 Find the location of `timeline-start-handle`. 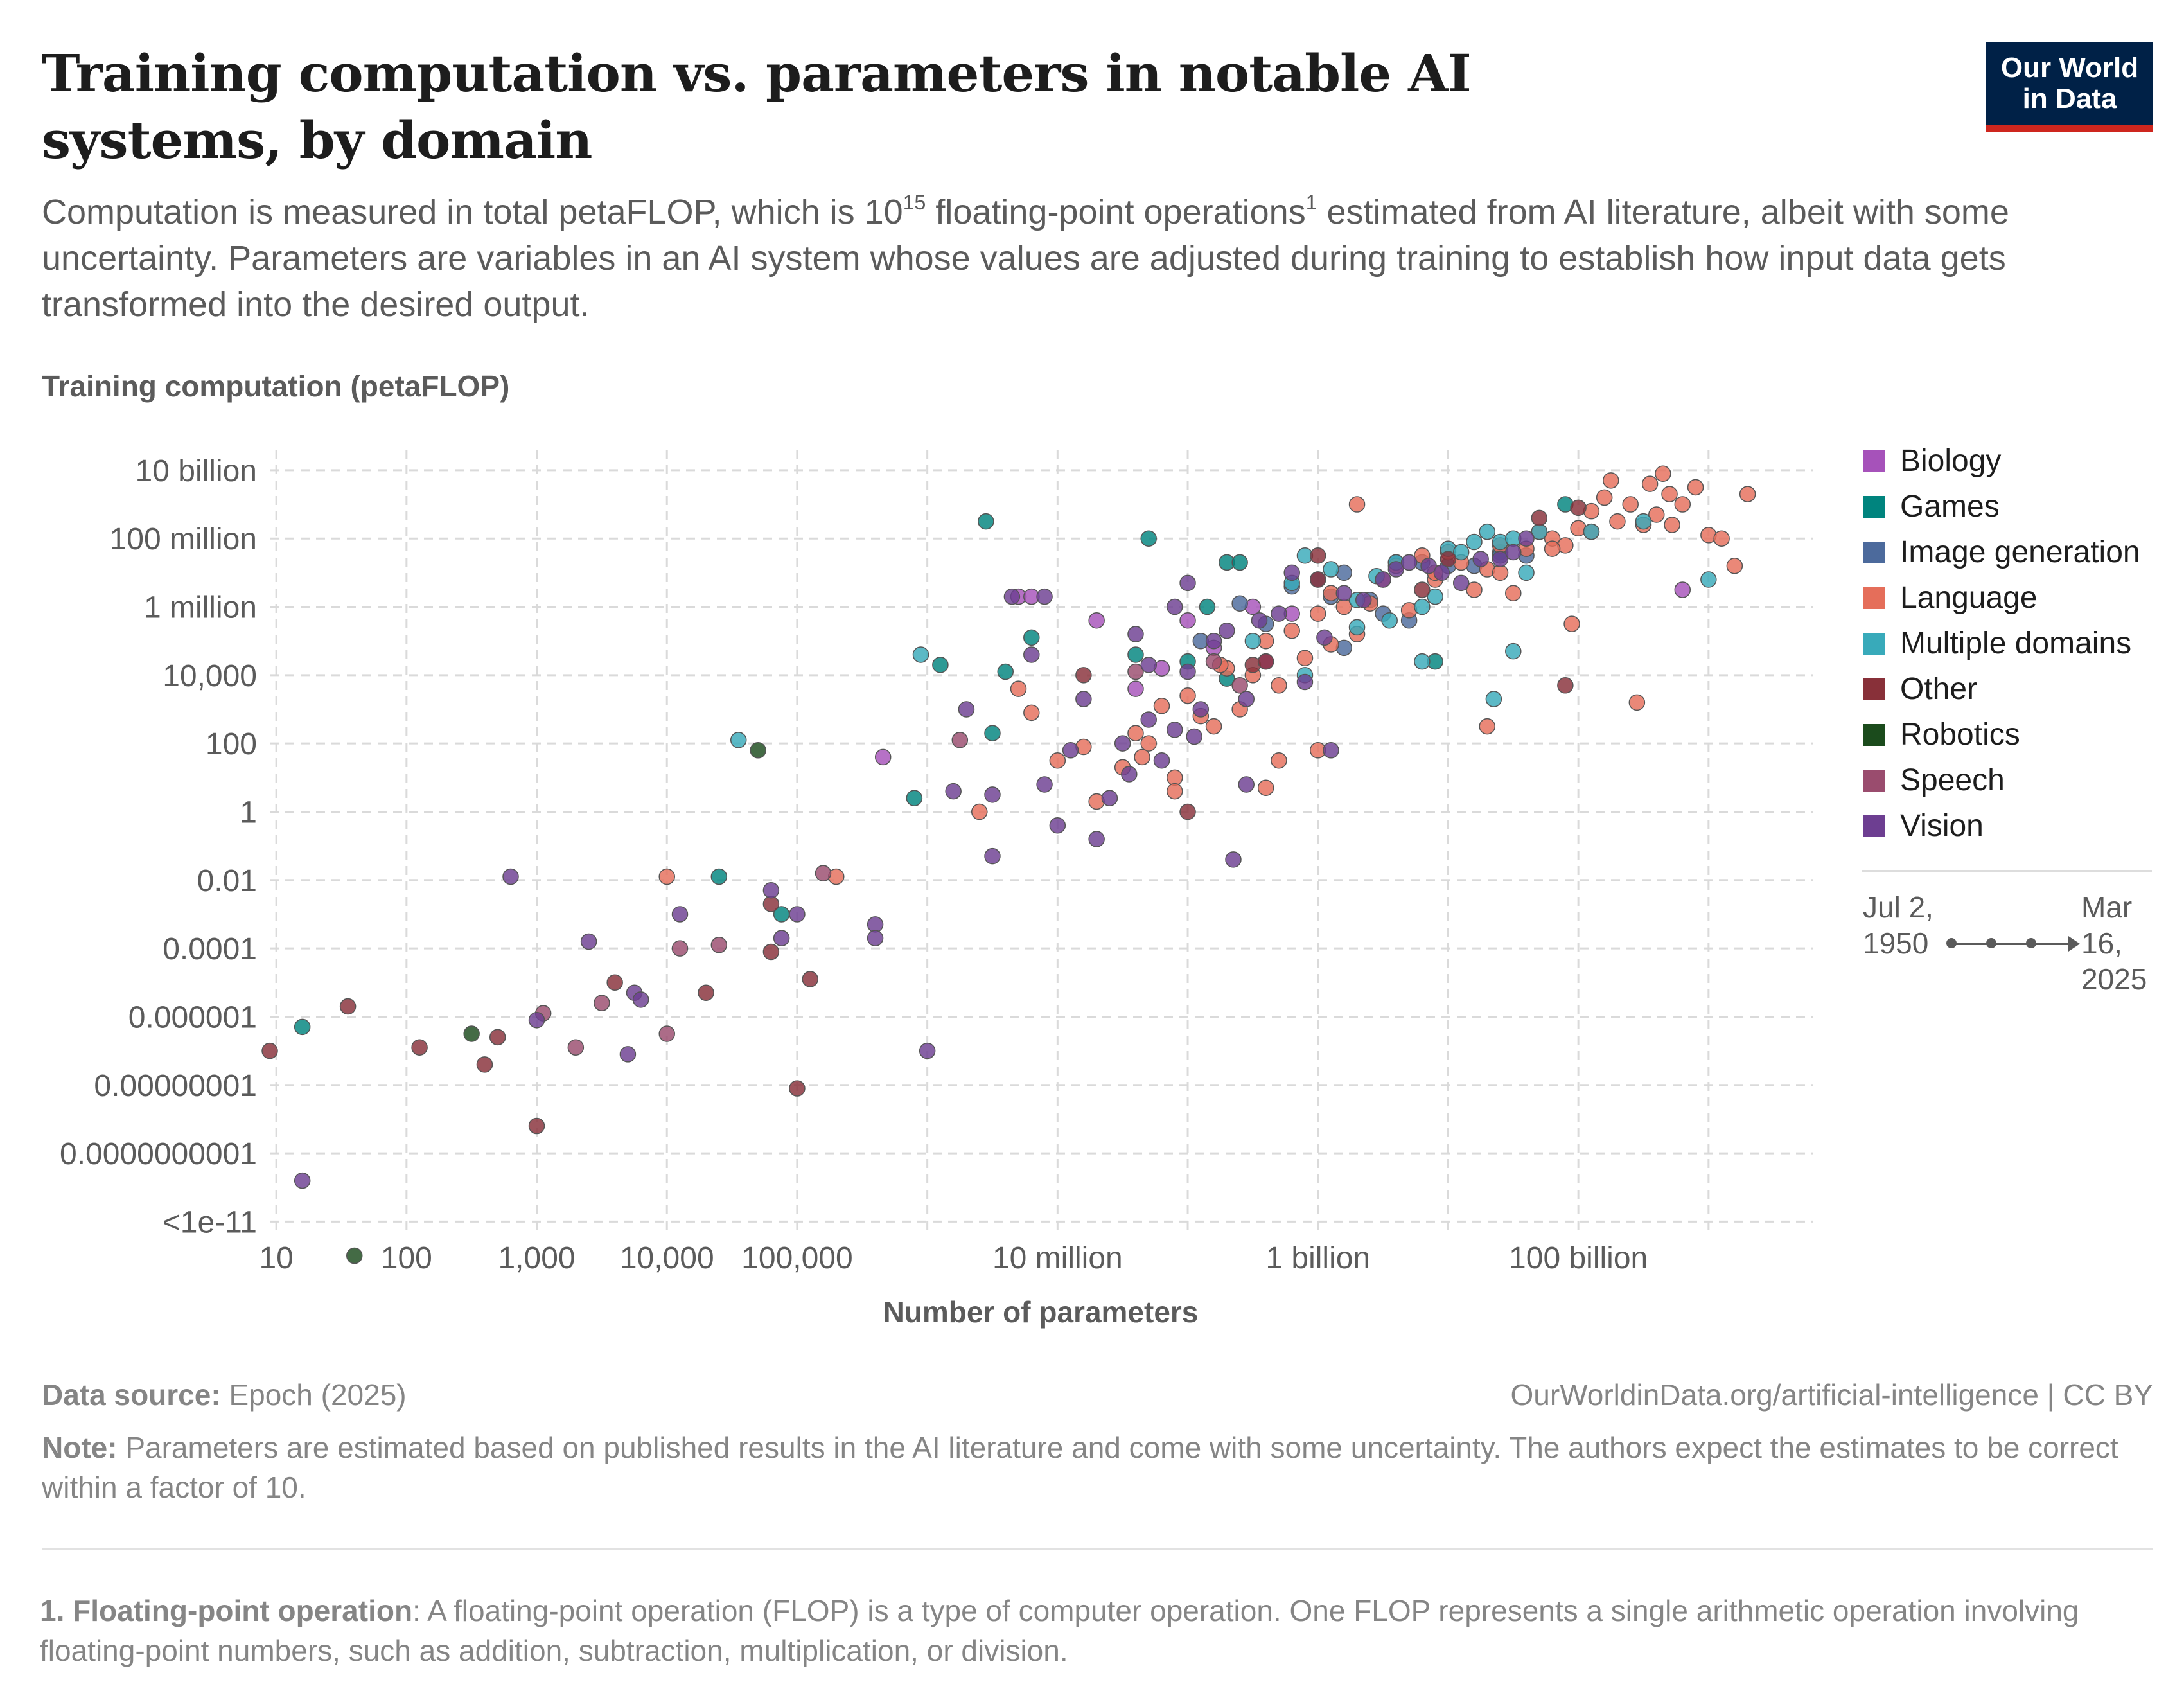

timeline-start-handle is located at coordinates (1951, 943).